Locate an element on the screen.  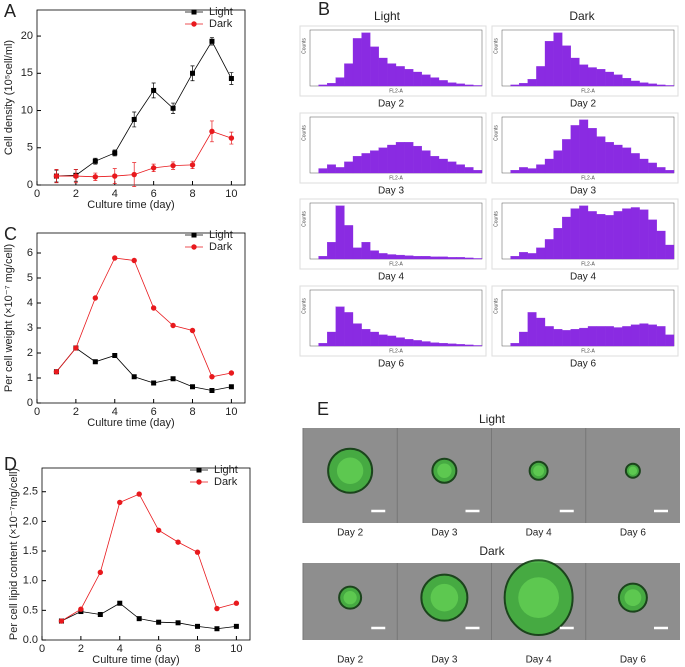
panel-label: D is located at coordinates (10, 464).